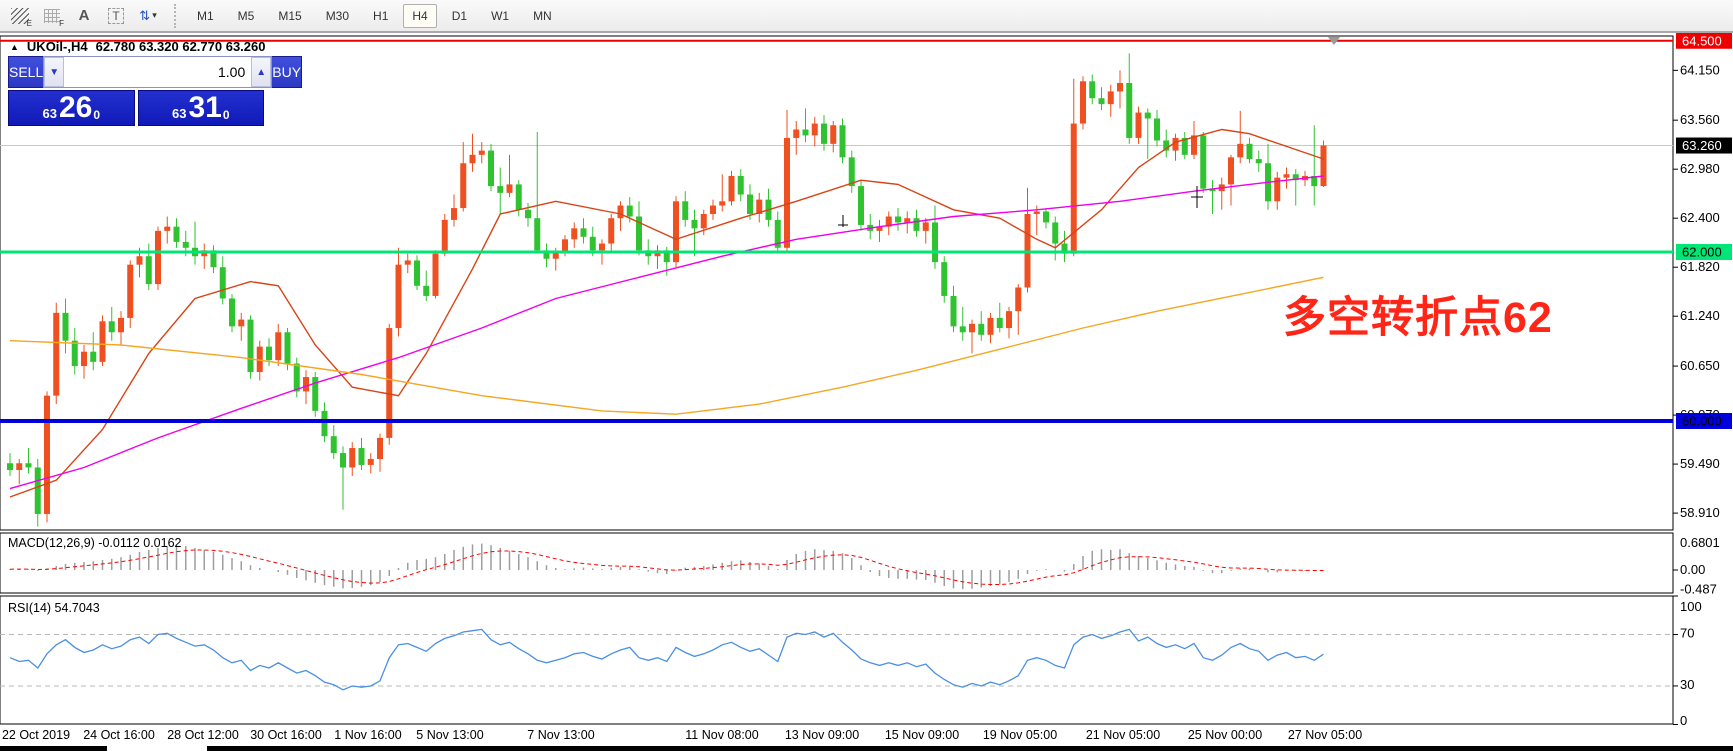 The height and width of the screenshot is (751, 1733). I want to click on buy-button: BUY, so click(287, 72).